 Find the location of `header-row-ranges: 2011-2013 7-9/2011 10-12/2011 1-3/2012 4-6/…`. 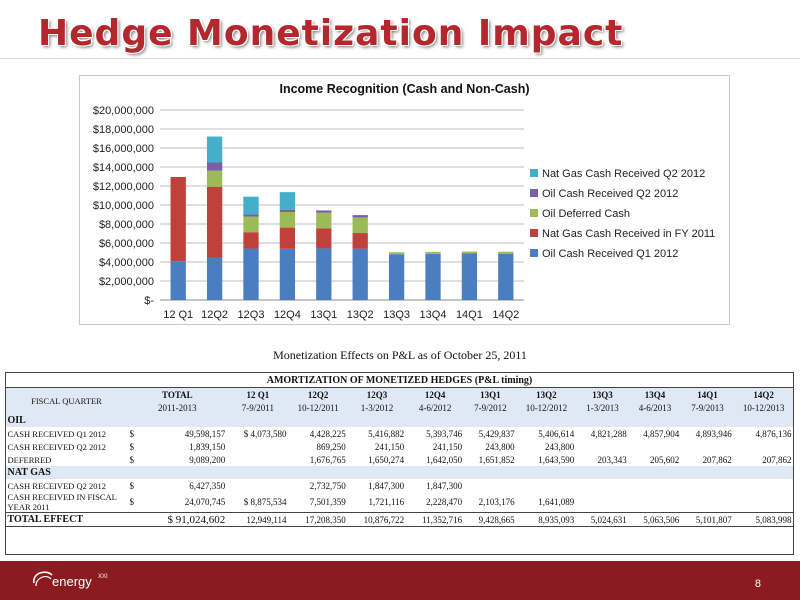

header-row-ranges: 2011-2013 7-9/2011 10-12/2011 1-3/2012 4-6/… is located at coordinates (400, 407).